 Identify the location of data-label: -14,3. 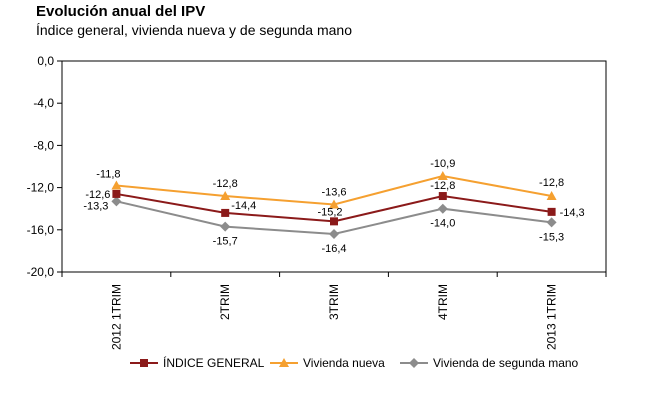
(572, 213).